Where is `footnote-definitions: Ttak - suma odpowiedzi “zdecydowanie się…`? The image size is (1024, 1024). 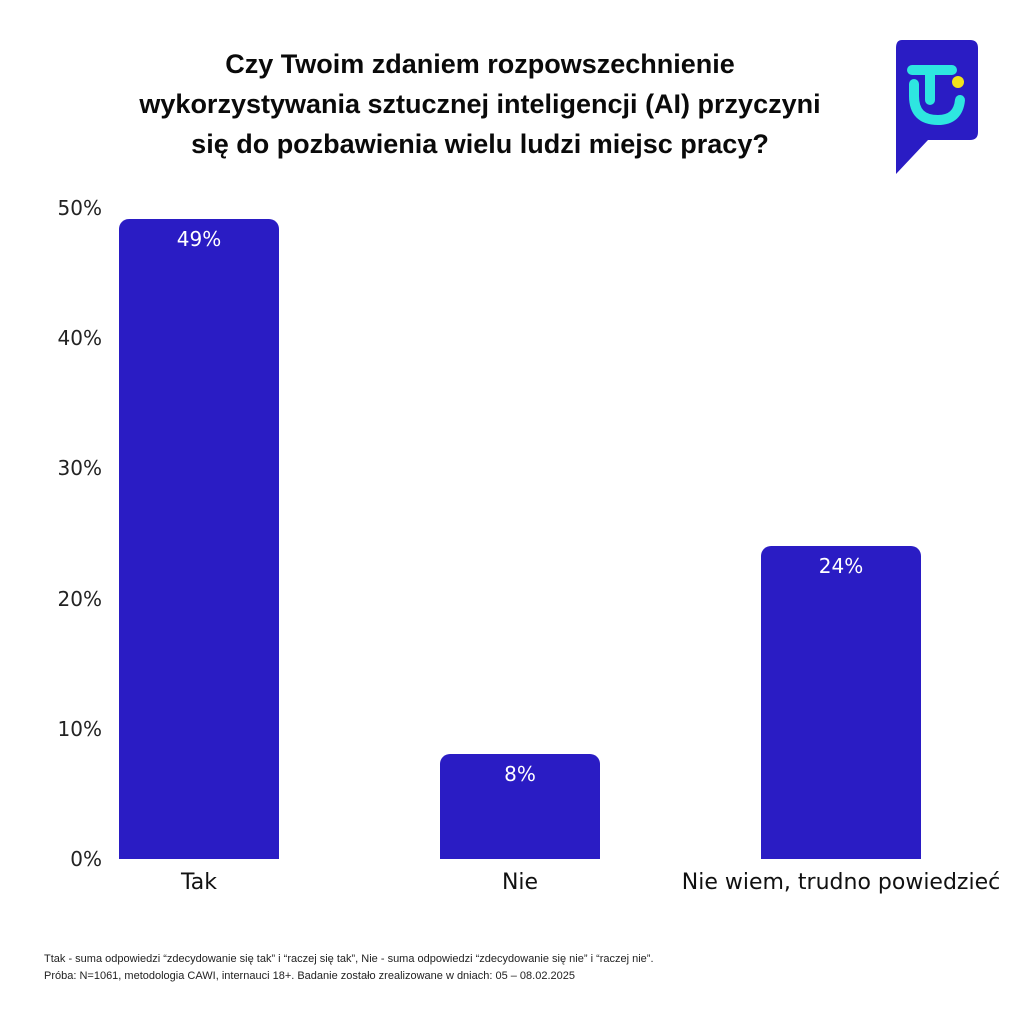
footnote-definitions: Ttak - suma odpowiedzi “zdecydowanie się… is located at coordinates (349, 959).